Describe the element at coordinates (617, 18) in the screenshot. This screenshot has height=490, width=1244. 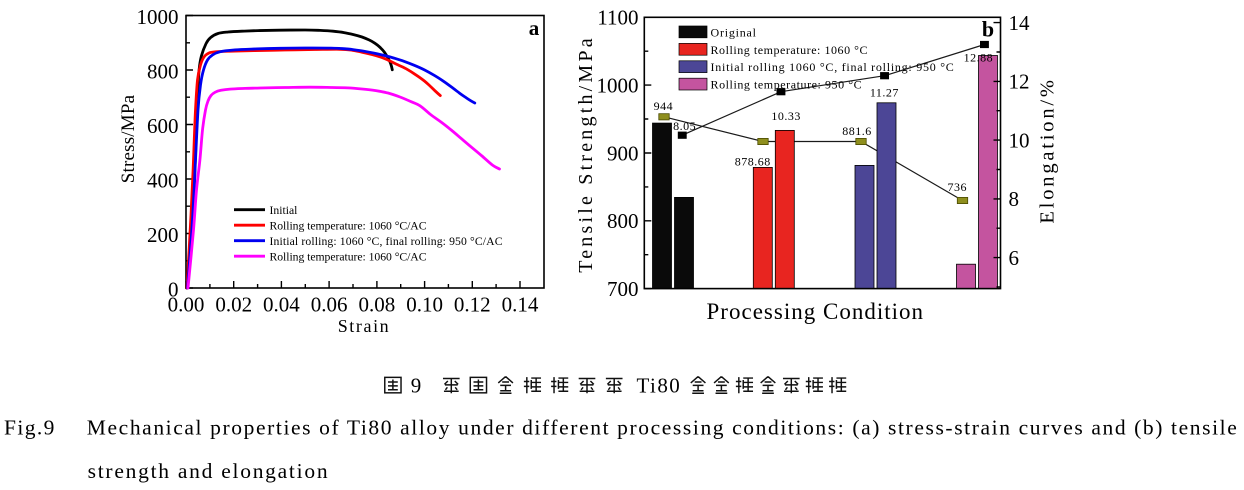
I see `svg-text: 1100` at that location.